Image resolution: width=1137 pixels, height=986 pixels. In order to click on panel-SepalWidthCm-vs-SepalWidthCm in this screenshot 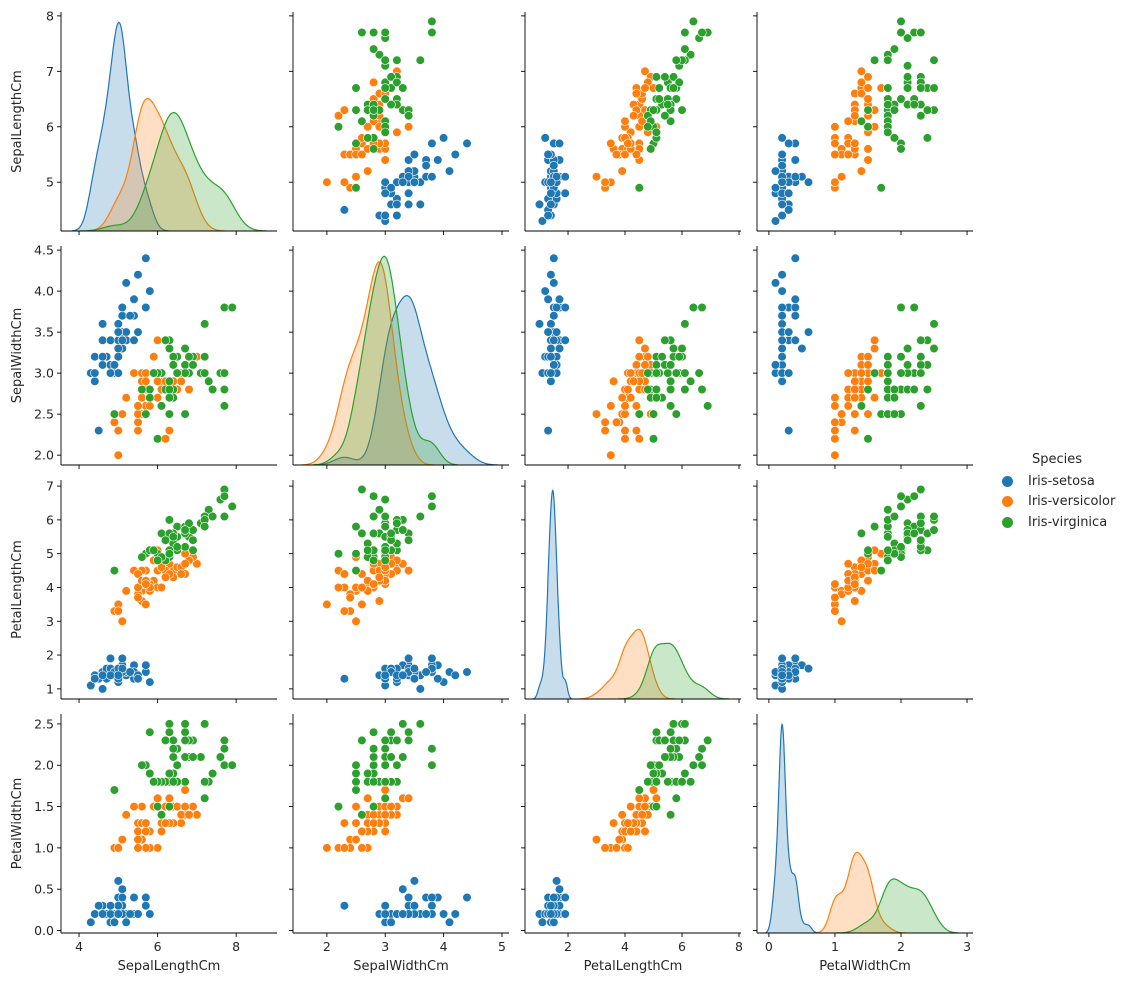, I will do `click(399, 357)`.